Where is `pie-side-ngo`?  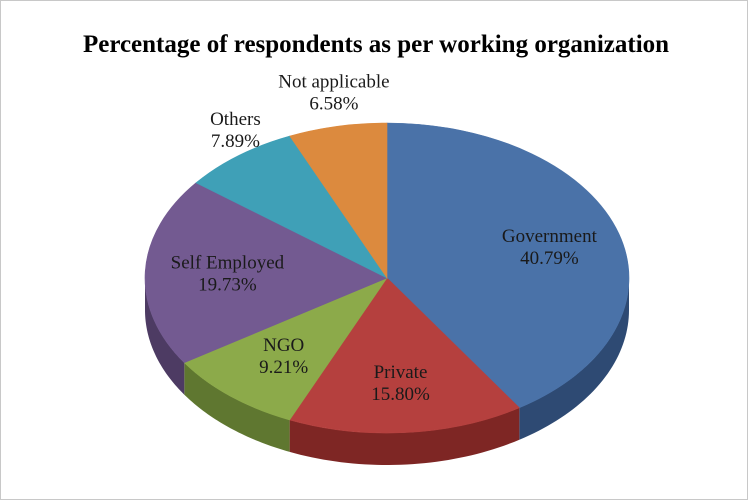 pie-side-ngo is located at coordinates (237, 407).